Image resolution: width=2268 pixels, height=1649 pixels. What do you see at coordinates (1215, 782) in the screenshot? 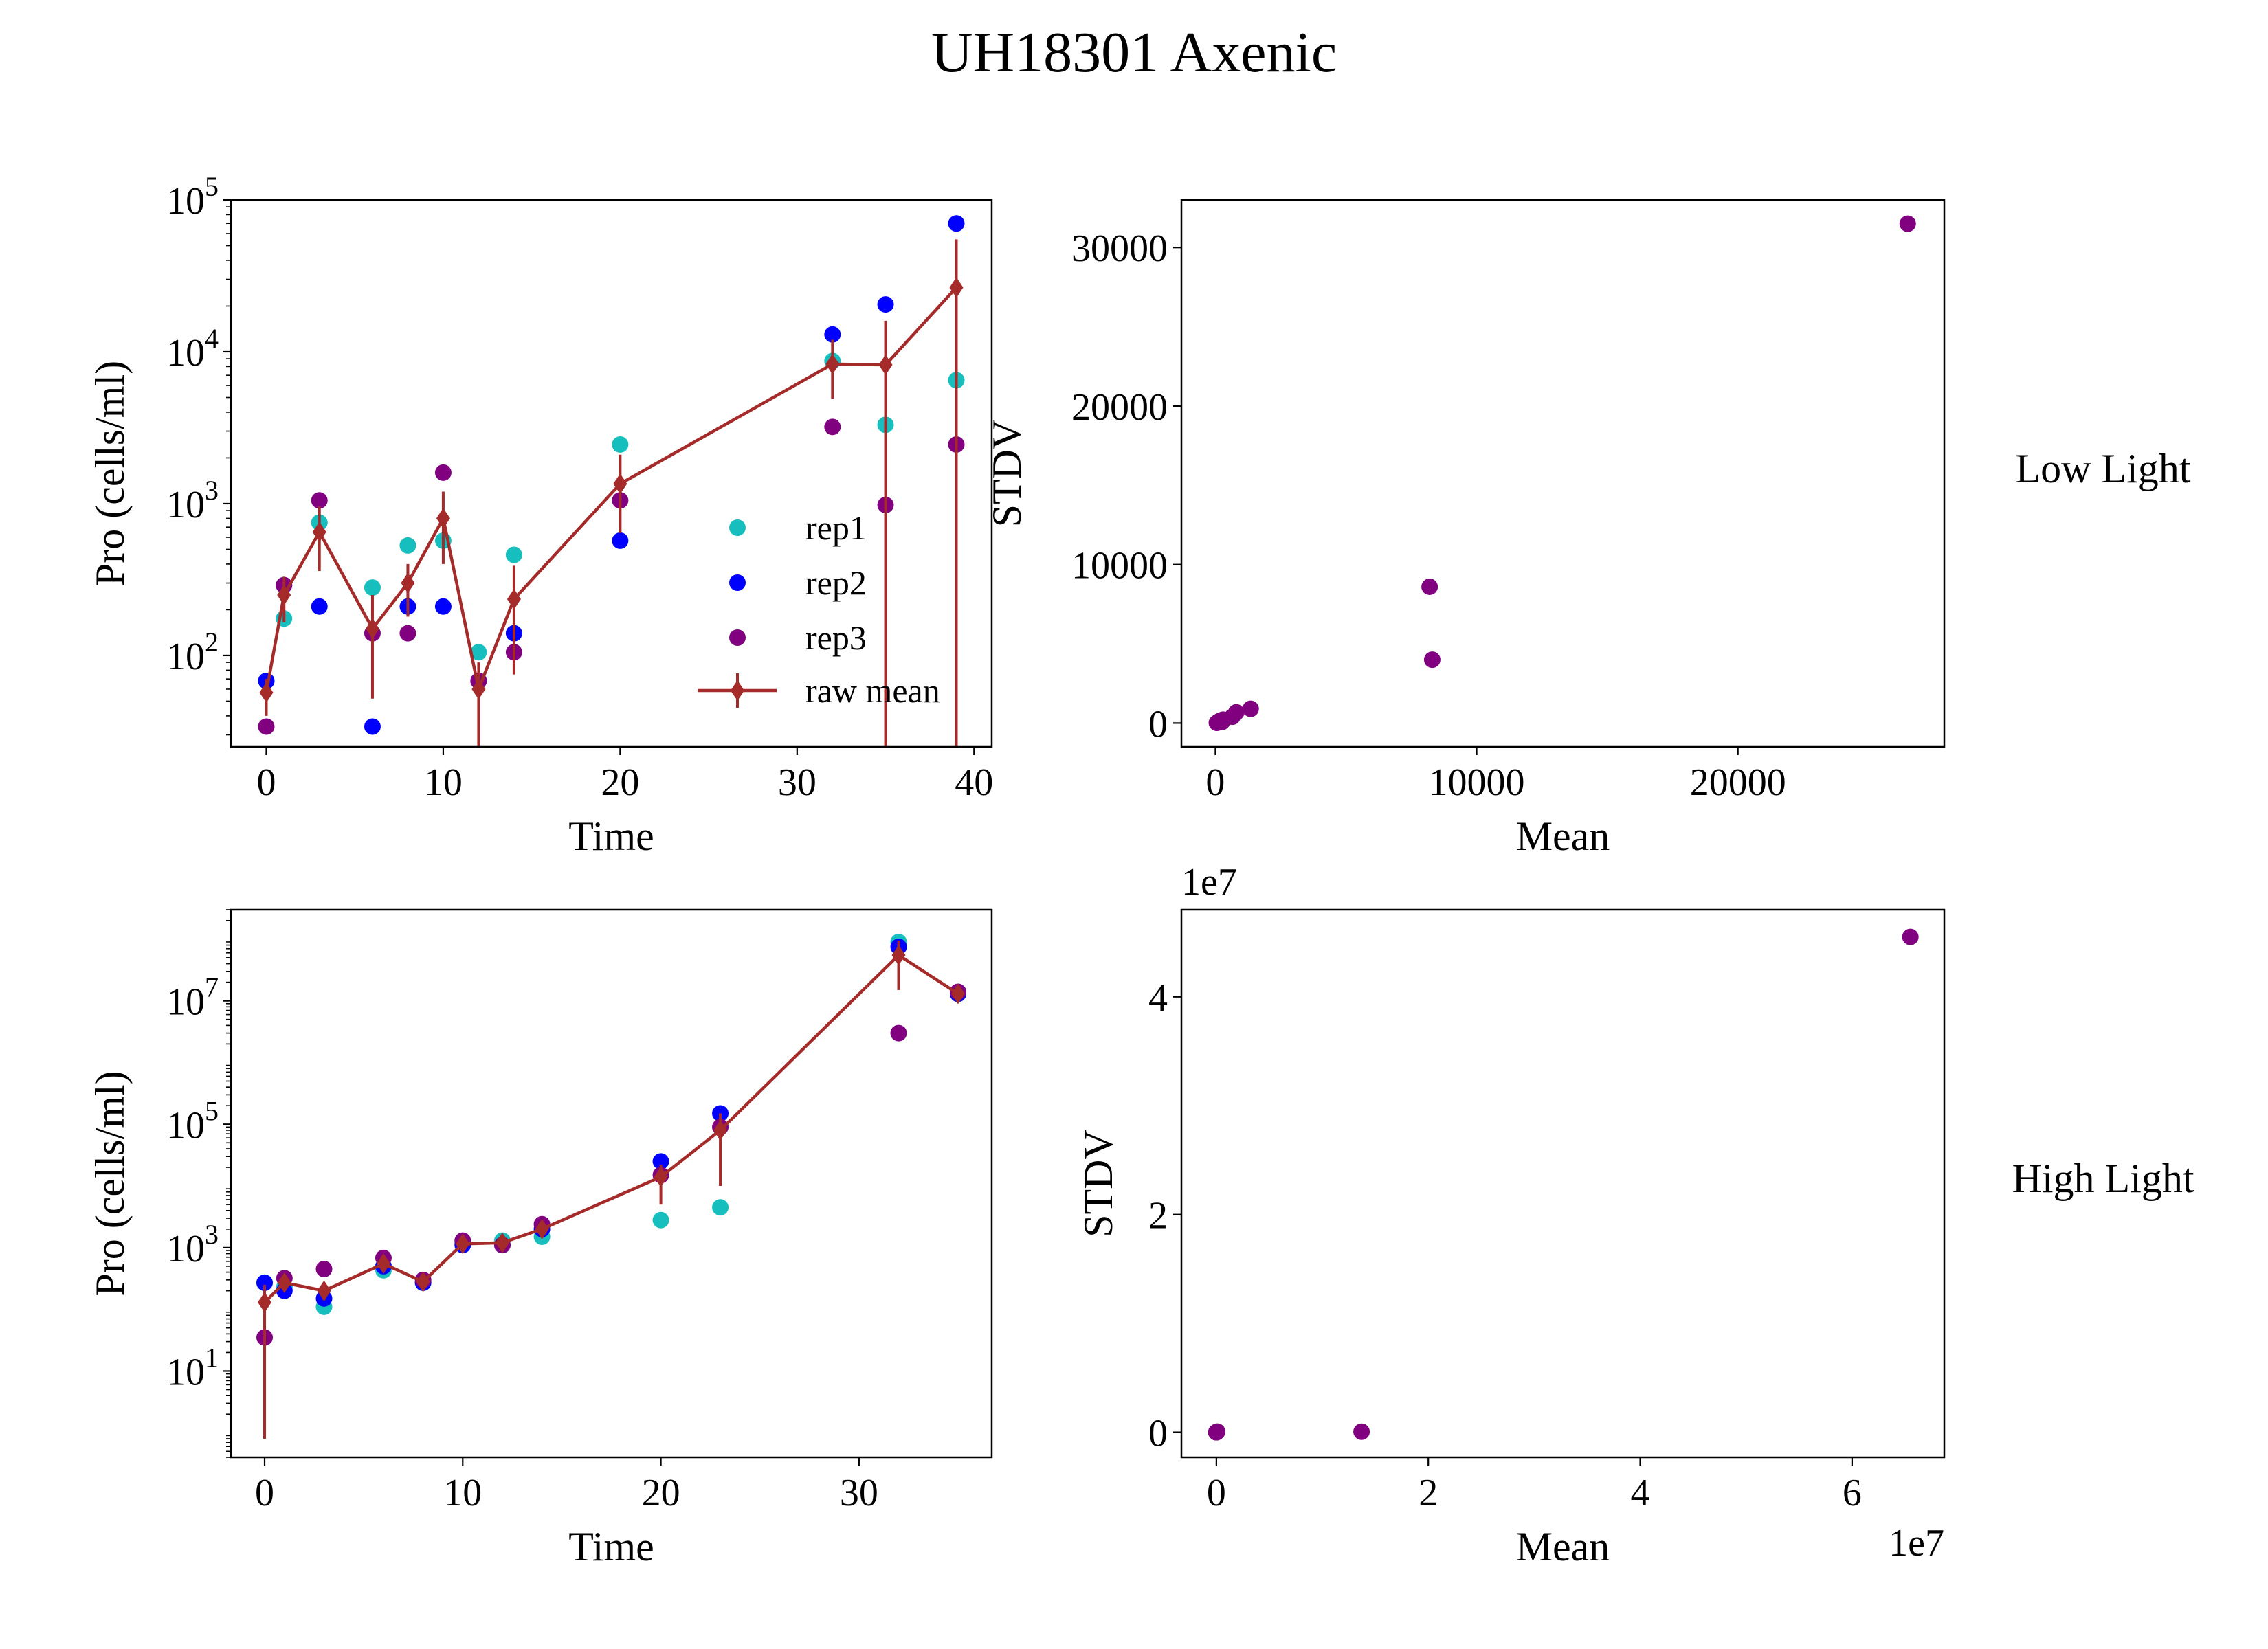
I see `low_meanstd-xtick-label: 0` at bounding box center [1215, 782].